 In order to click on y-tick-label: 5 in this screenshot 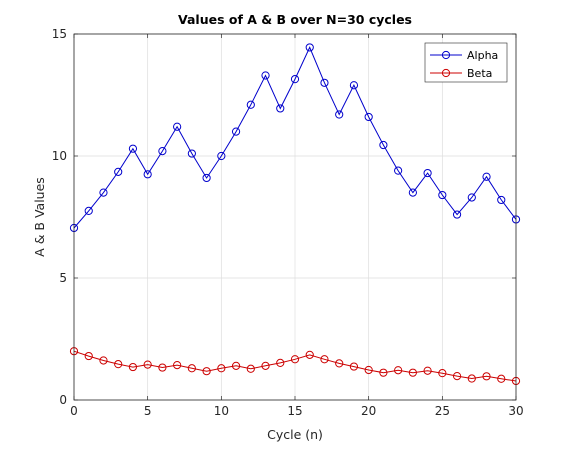, I will do `click(63, 278)`.